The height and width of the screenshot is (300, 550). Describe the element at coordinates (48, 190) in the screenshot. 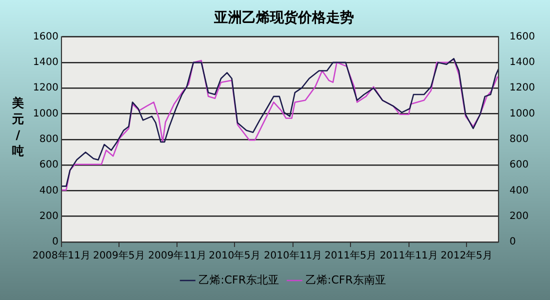

I see `y-tick-label: 400` at that location.